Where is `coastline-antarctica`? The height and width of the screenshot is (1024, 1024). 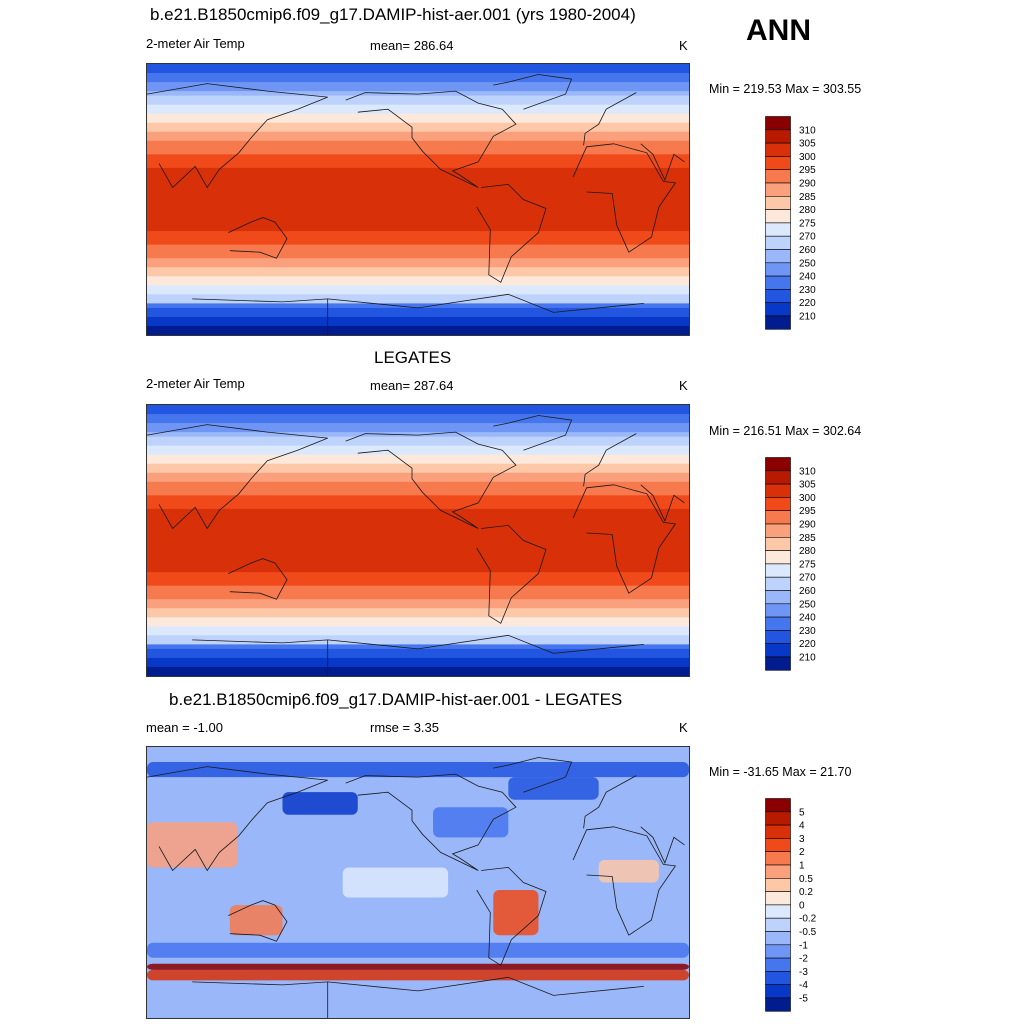 coastline-antarctica is located at coordinates (260, 657).